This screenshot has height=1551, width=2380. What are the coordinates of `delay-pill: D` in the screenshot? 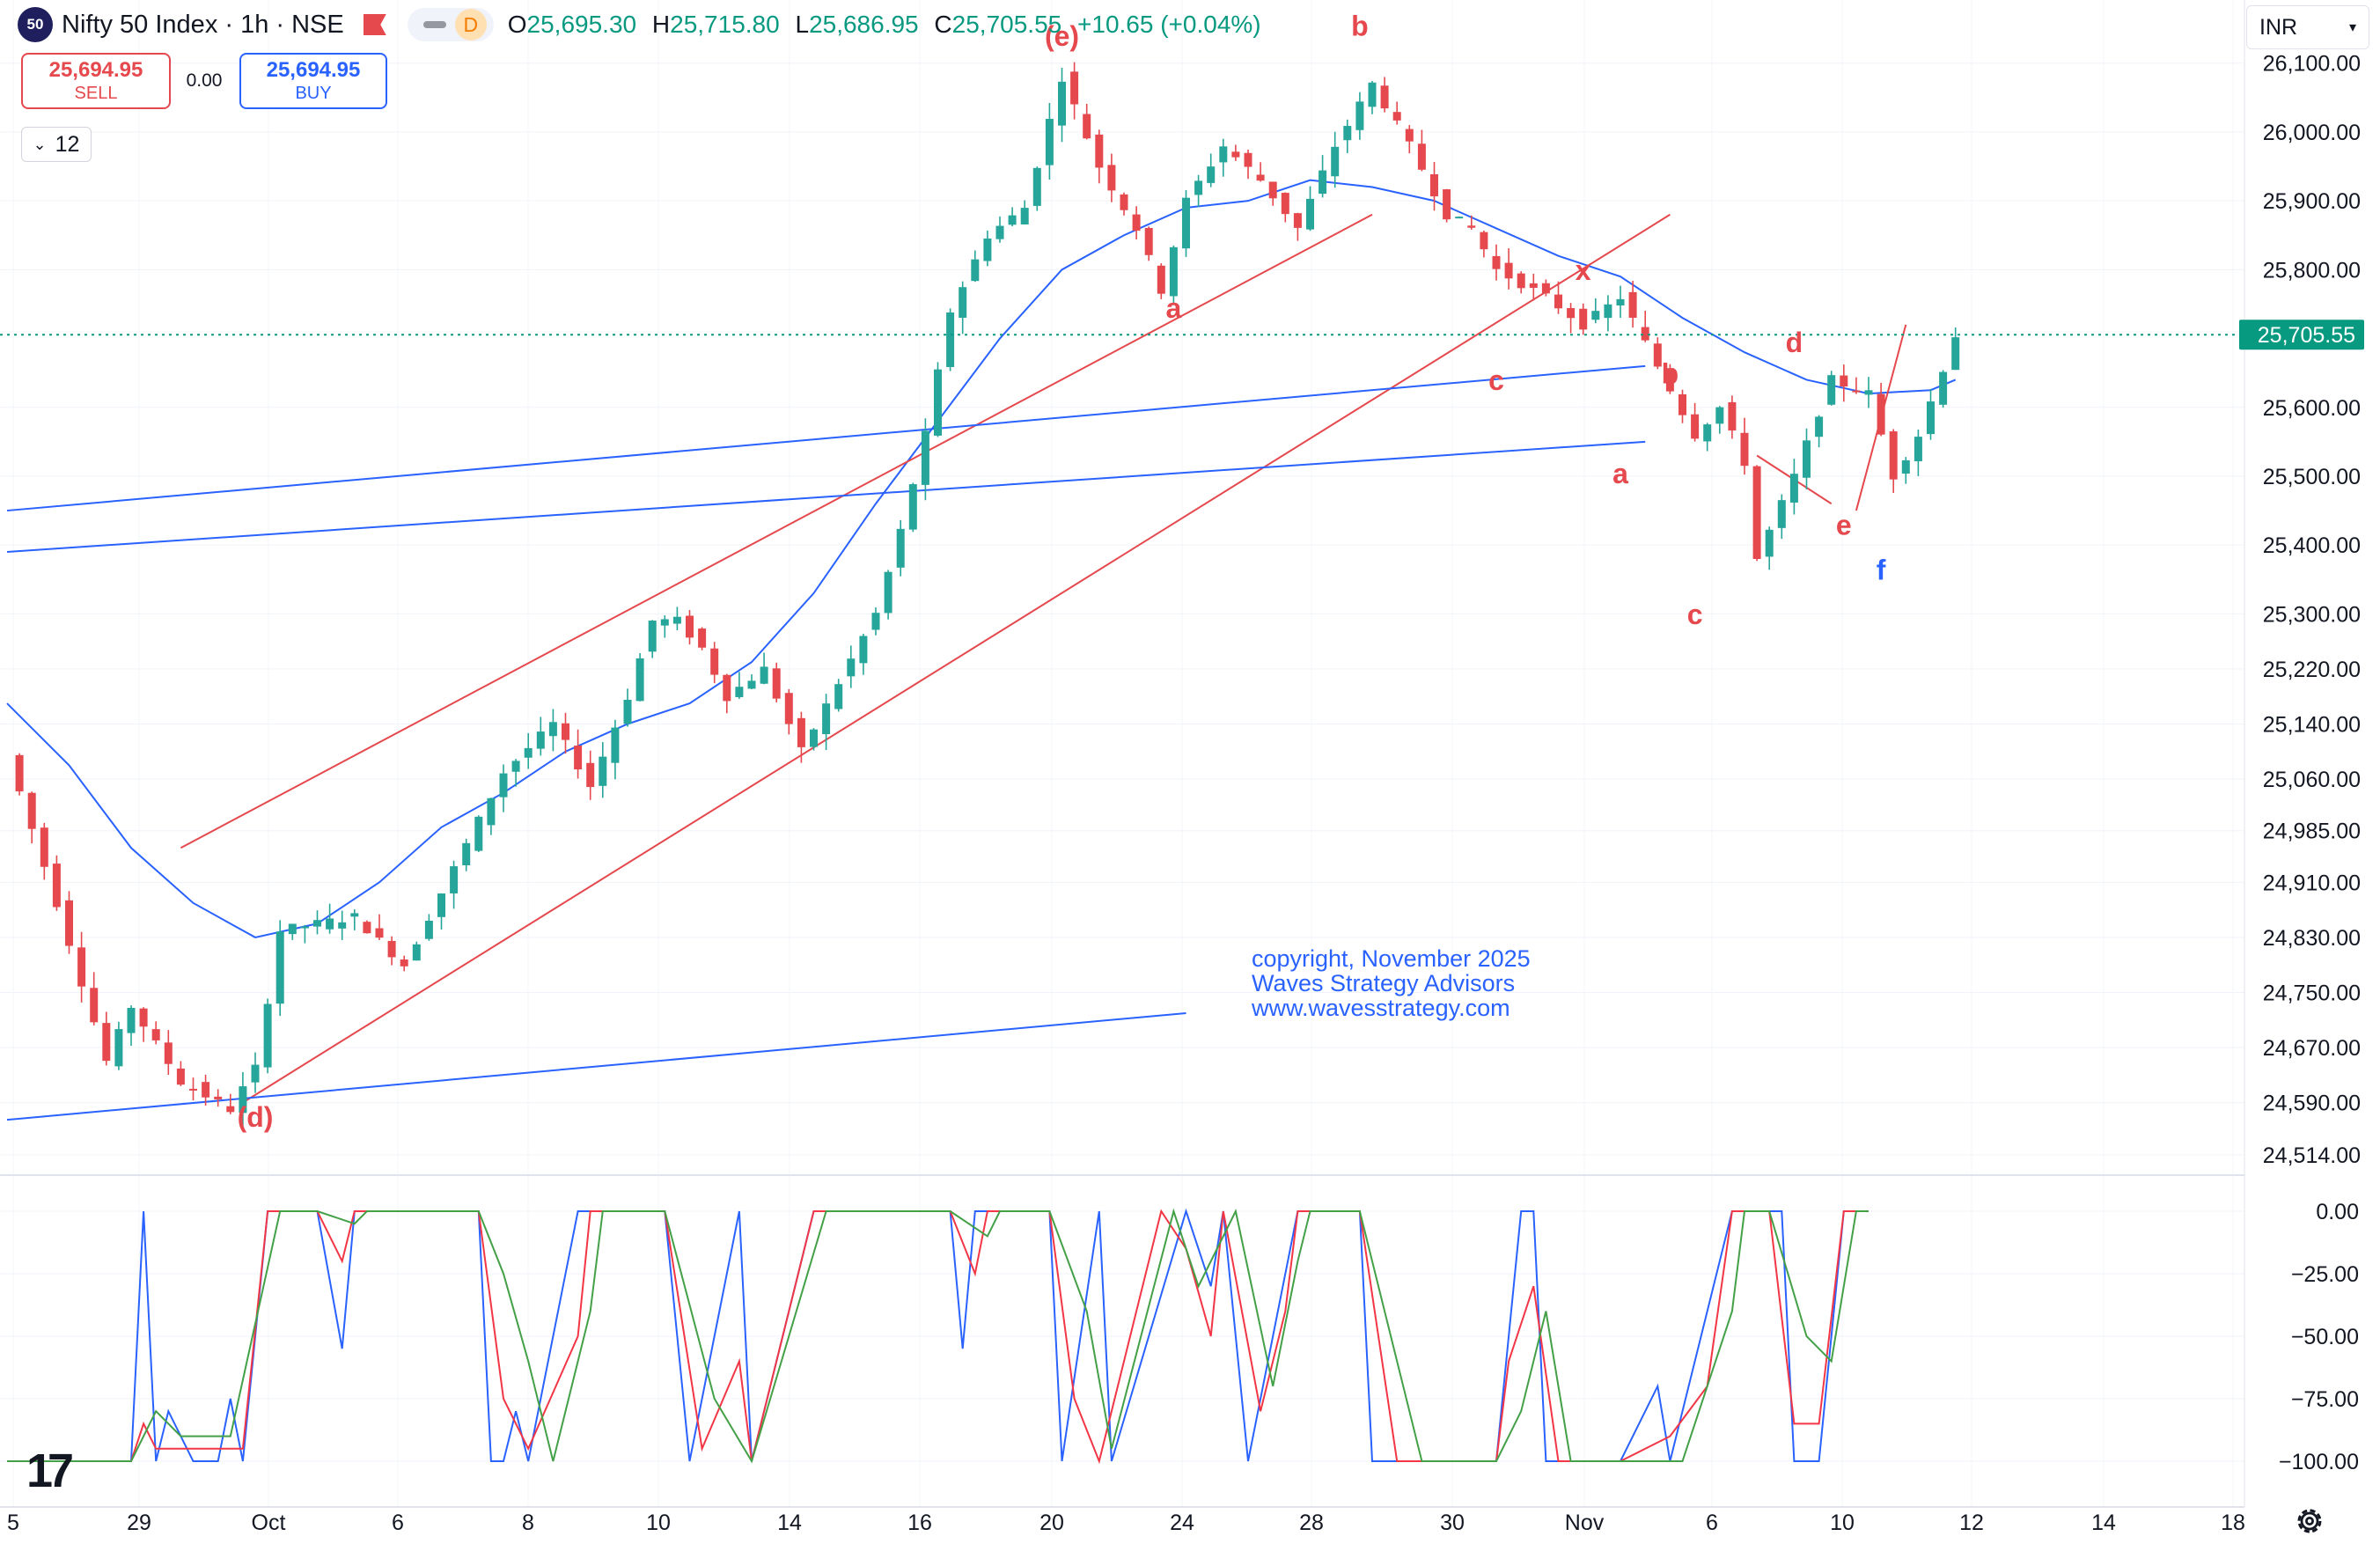 It's located at (450, 24).